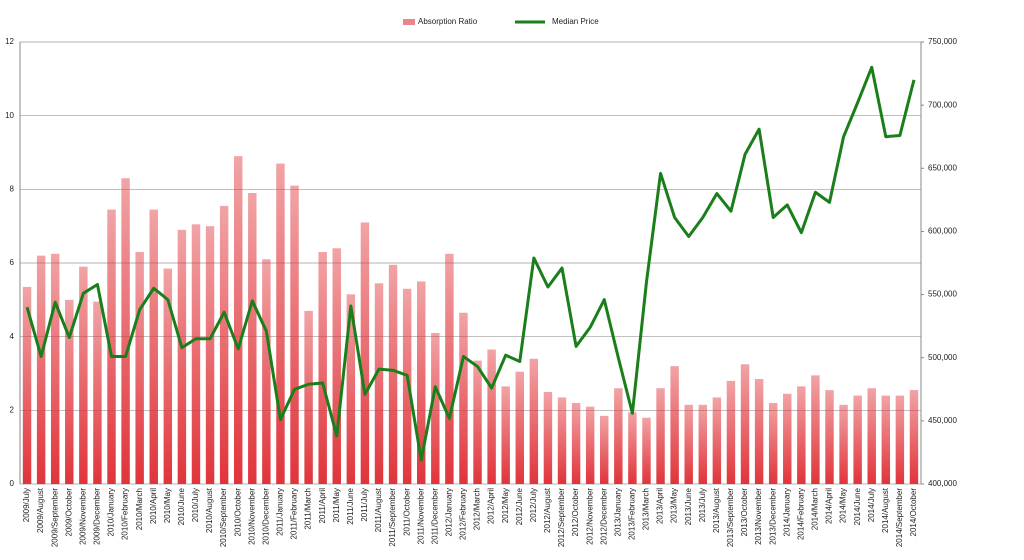 The width and height of the screenshot is (1024, 560). Describe the element at coordinates (674, 505) in the screenshot. I see `x-tick-label: 2013/May` at that location.